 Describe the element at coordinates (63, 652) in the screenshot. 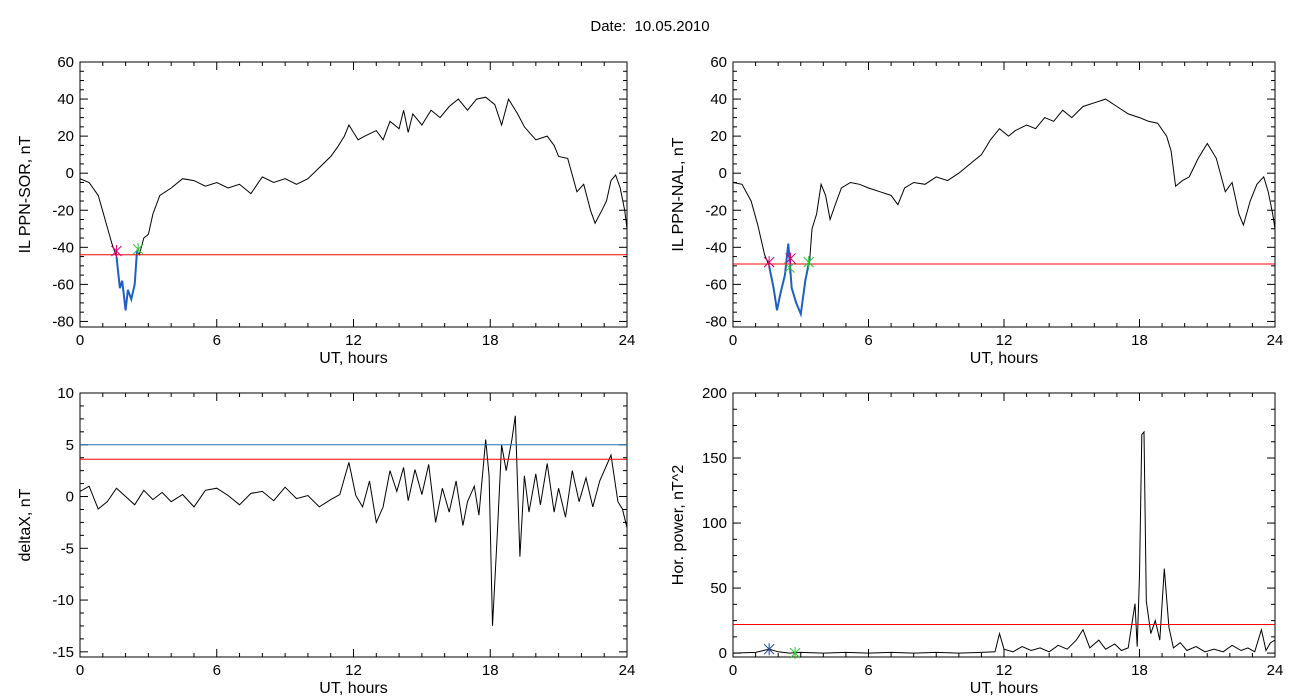

I see `y-tick-label: -15` at that location.